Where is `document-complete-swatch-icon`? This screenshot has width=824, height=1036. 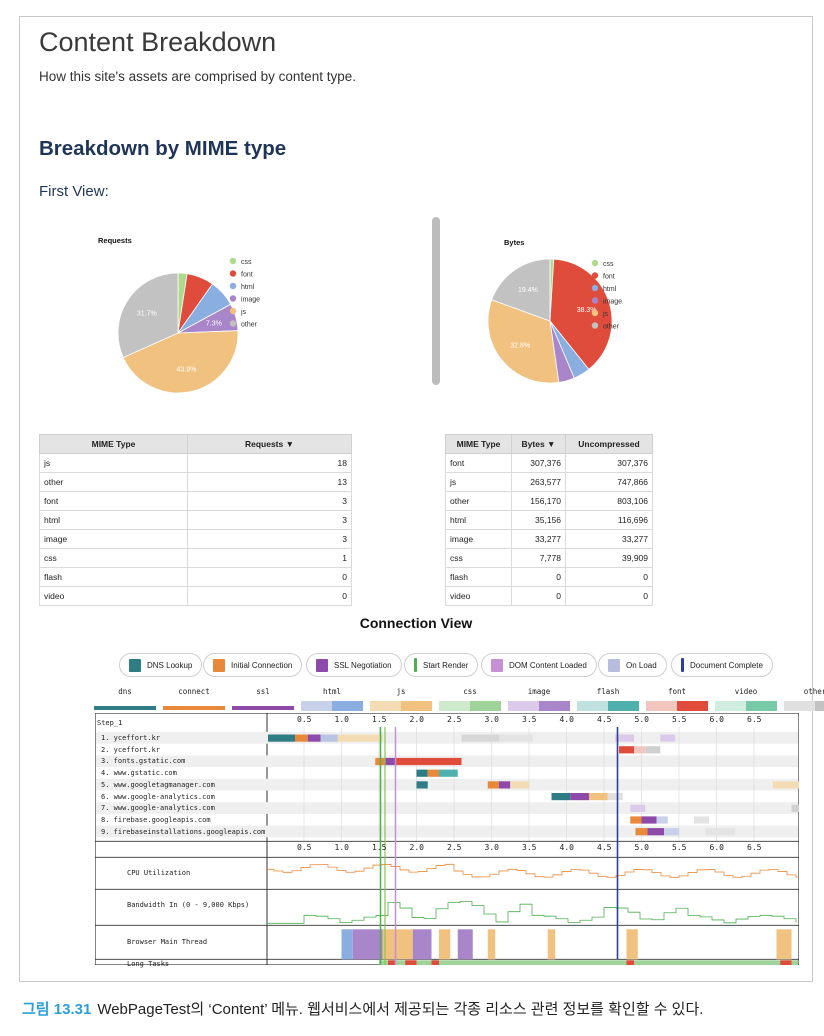
document-complete-swatch-icon is located at coordinates (682, 665).